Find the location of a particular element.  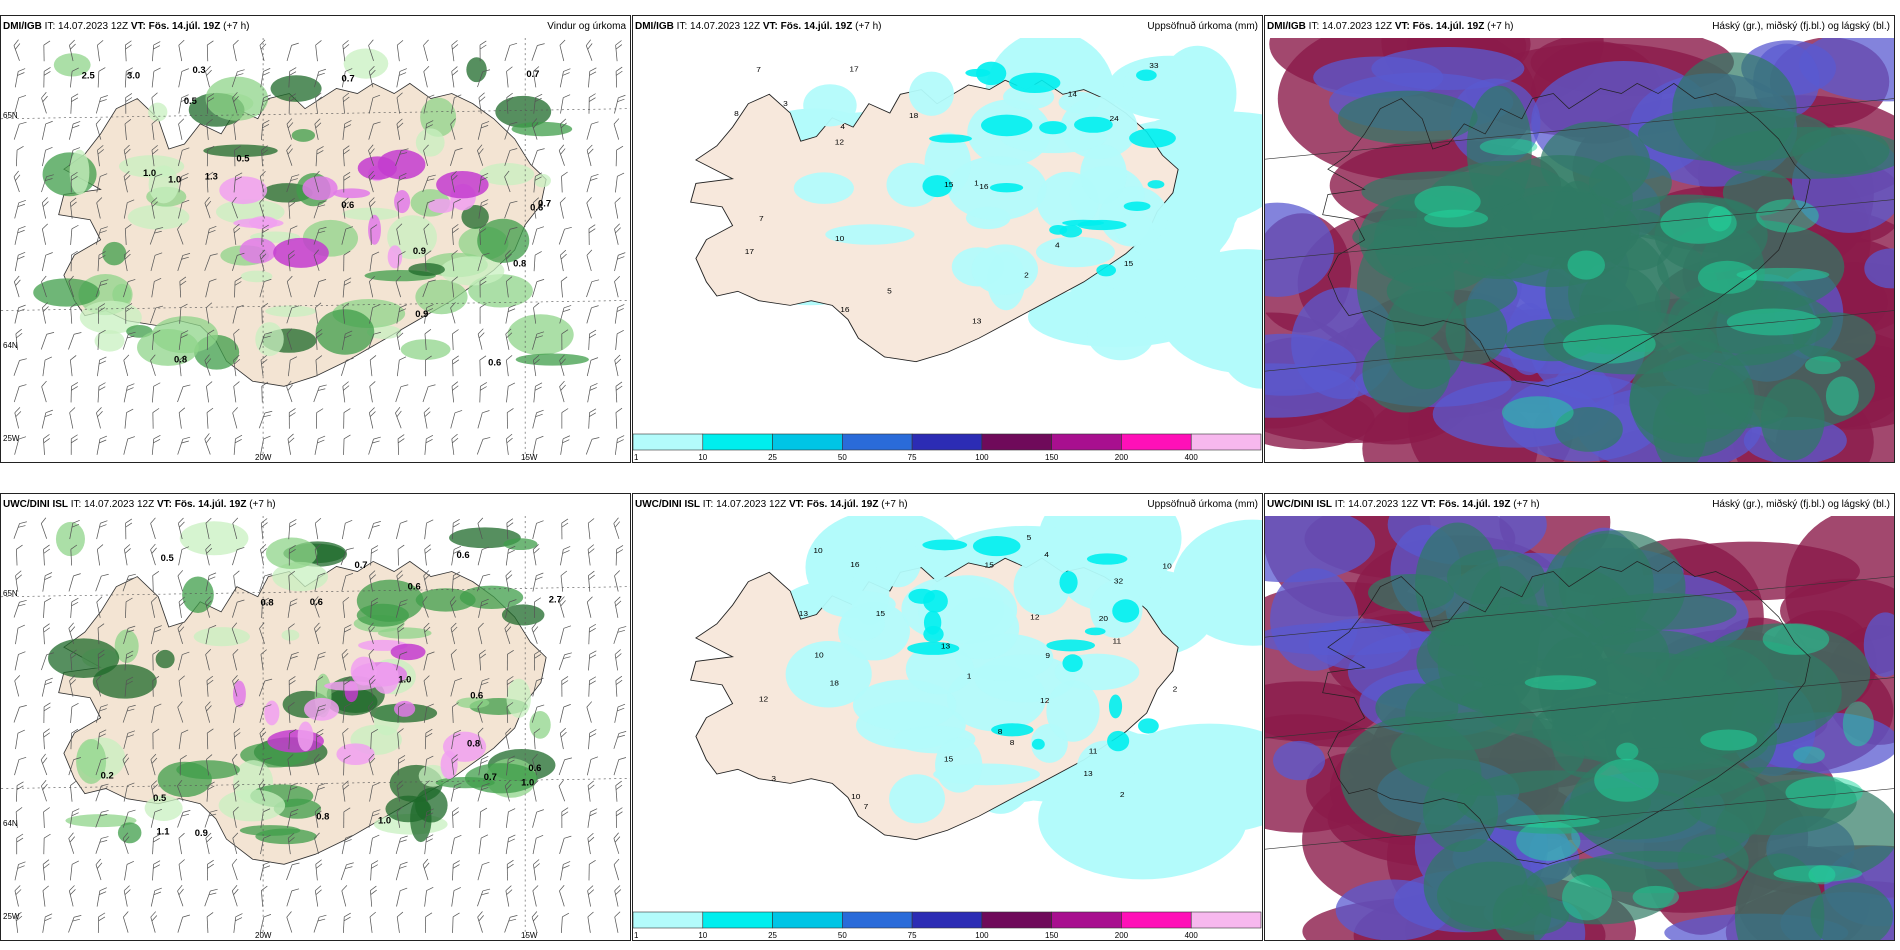

heavy-precip-area is located at coordinates (305, 736).